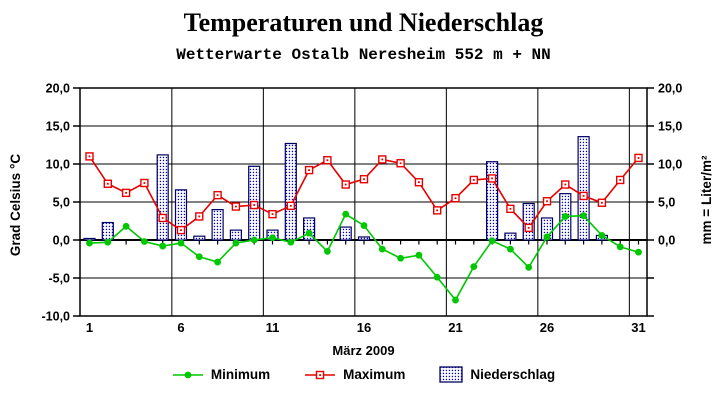 Image resolution: width=727 pixels, height=404 pixels. What do you see at coordinates (363, 350) in the screenshot?
I see `x-axis-label: März 2009` at bounding box center [363, 350].